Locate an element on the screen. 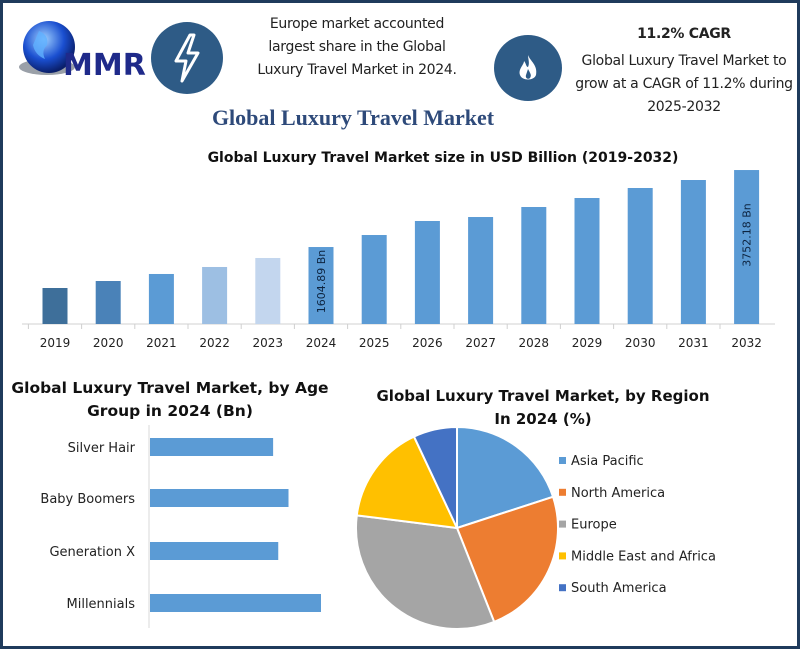 The image size is (800, 649). data-label: 3752.18 Bn is located at coordinates (747, 235).